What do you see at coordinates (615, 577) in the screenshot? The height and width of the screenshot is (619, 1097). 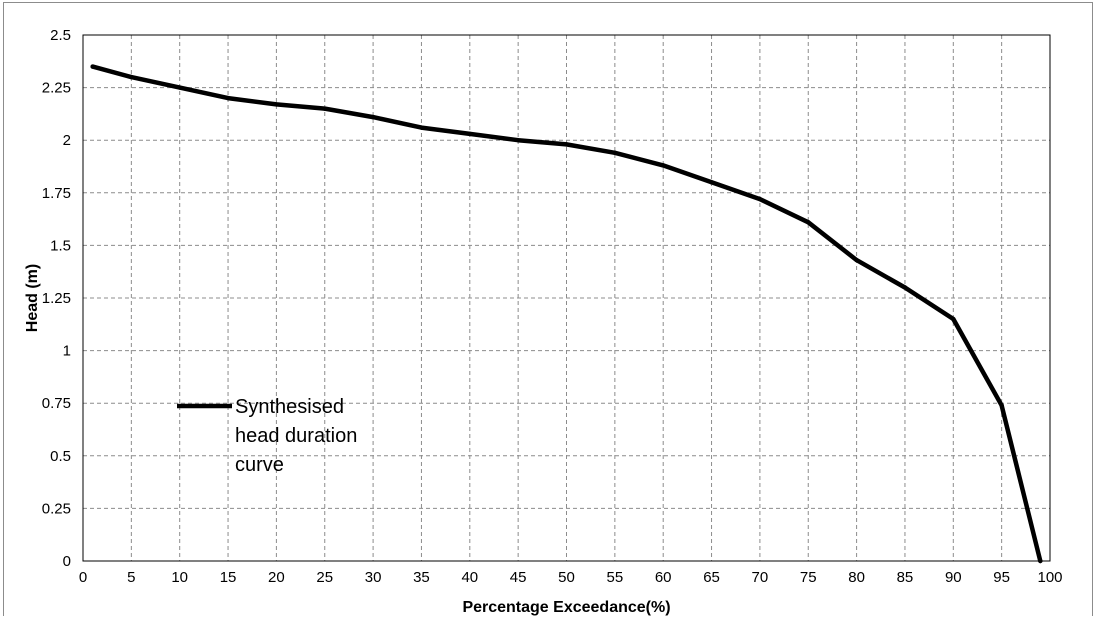 I see `x-tick-label: 55` at bounding box center [615, 577].